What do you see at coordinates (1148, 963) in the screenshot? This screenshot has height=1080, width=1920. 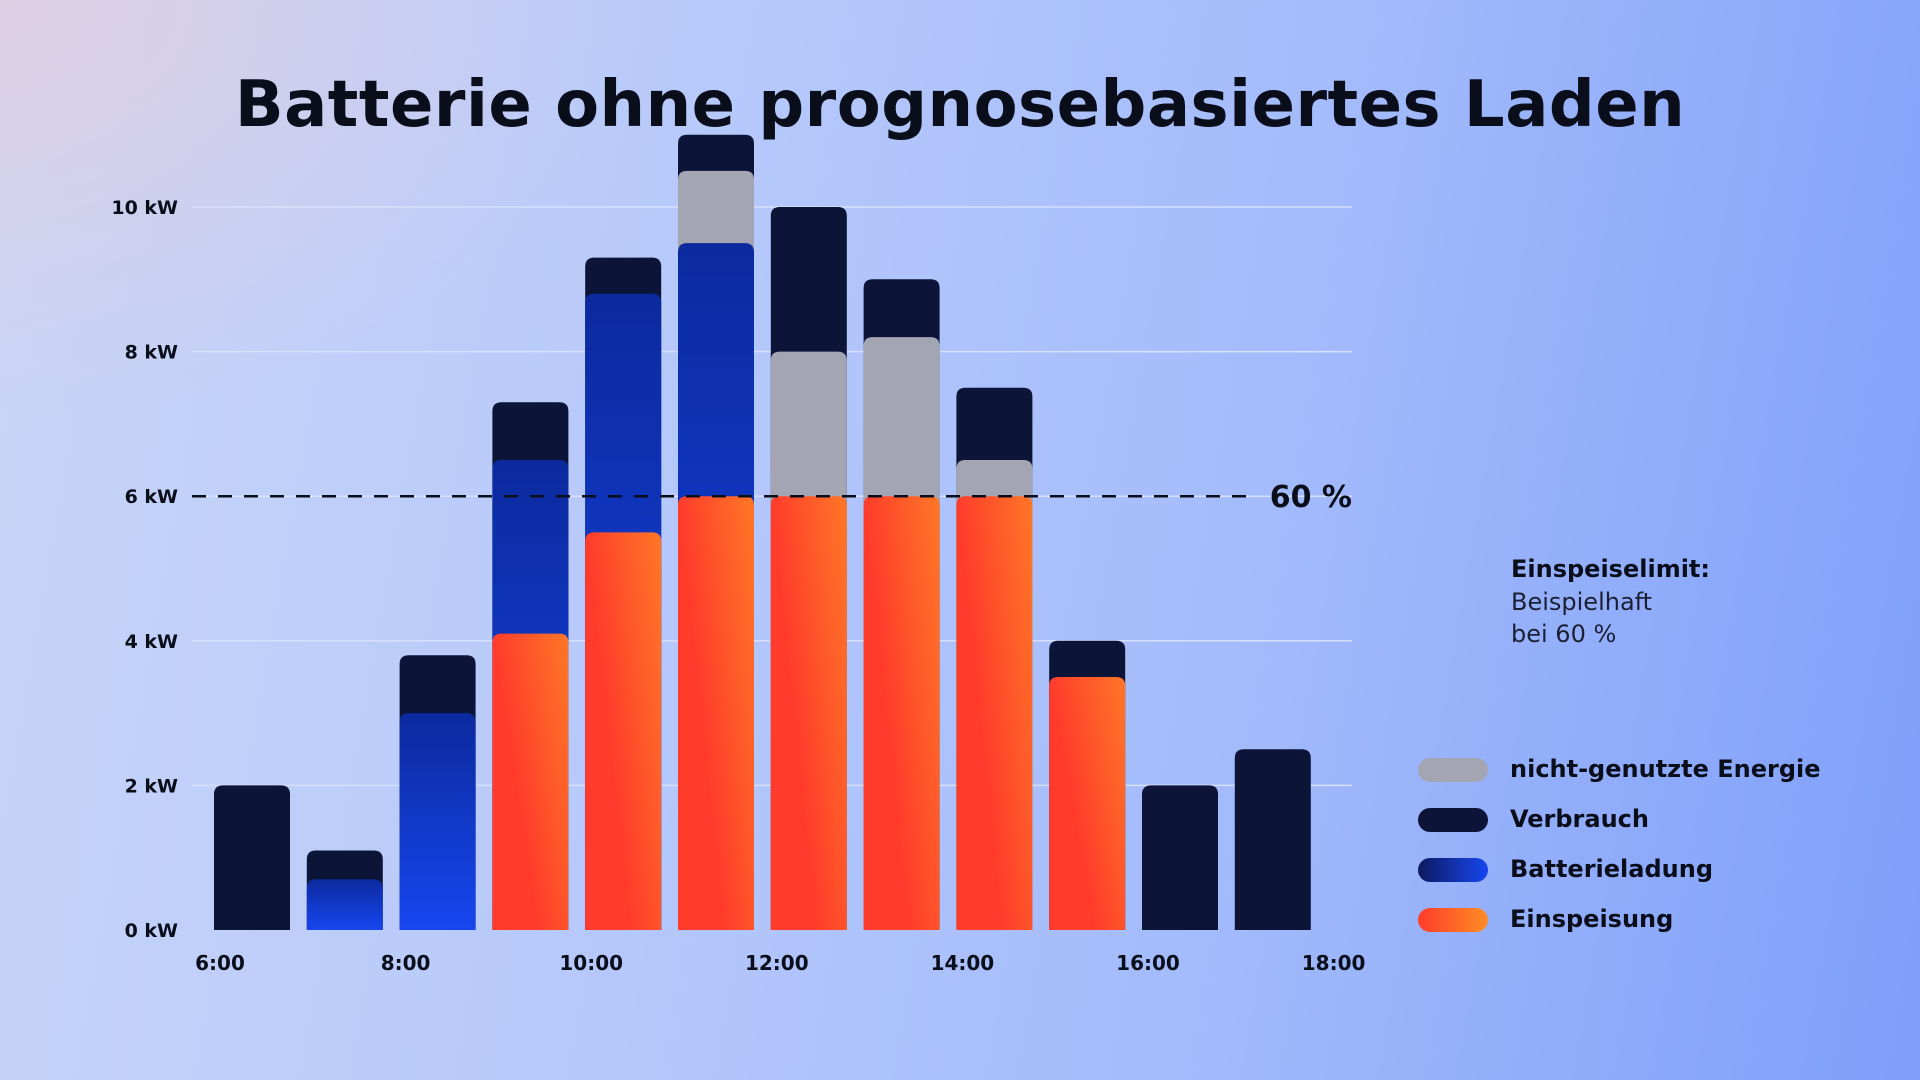 I see `x-tick-label: 16:00` at bounding box center [1148, 963].